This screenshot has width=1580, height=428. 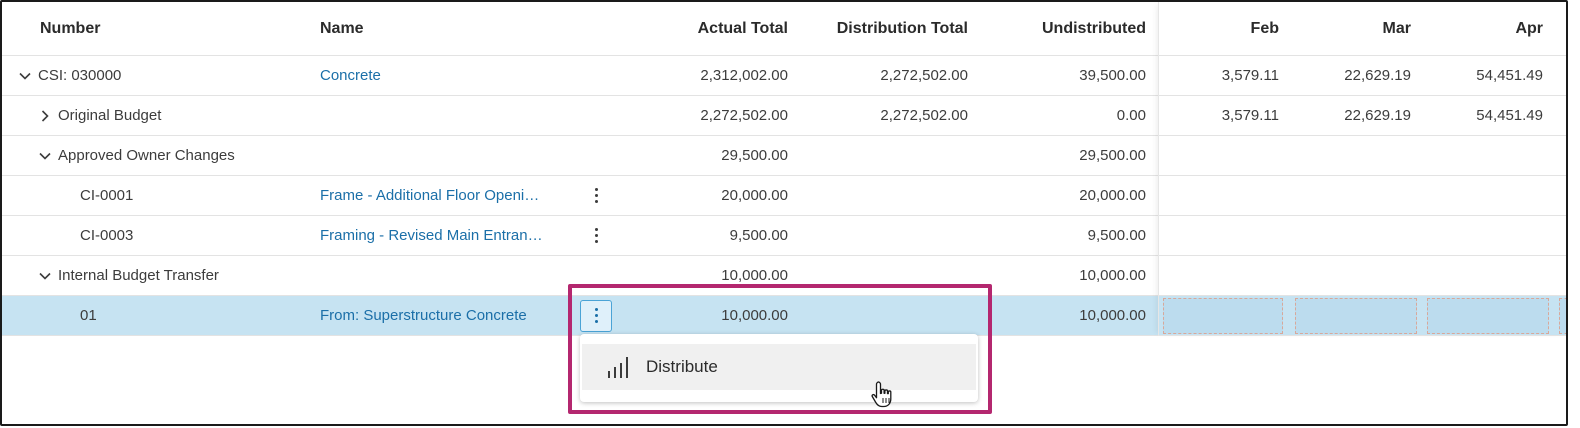 I want to click on column-header-number: Number, so click(x=70, y=28).